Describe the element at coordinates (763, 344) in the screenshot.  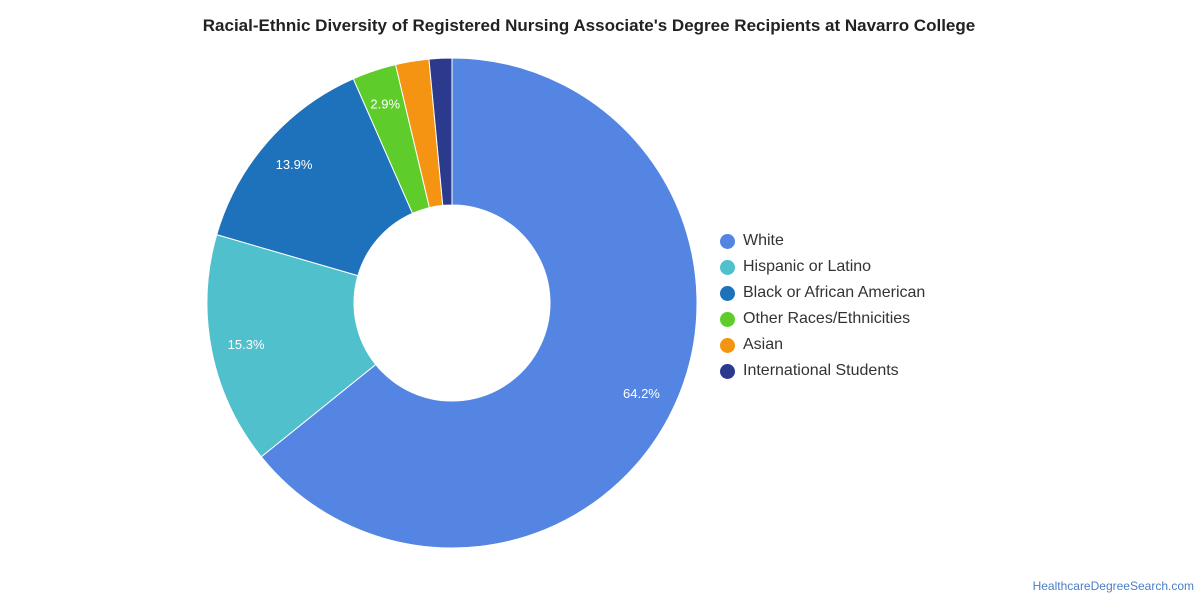
I see `legend-label: Asian` at that location.